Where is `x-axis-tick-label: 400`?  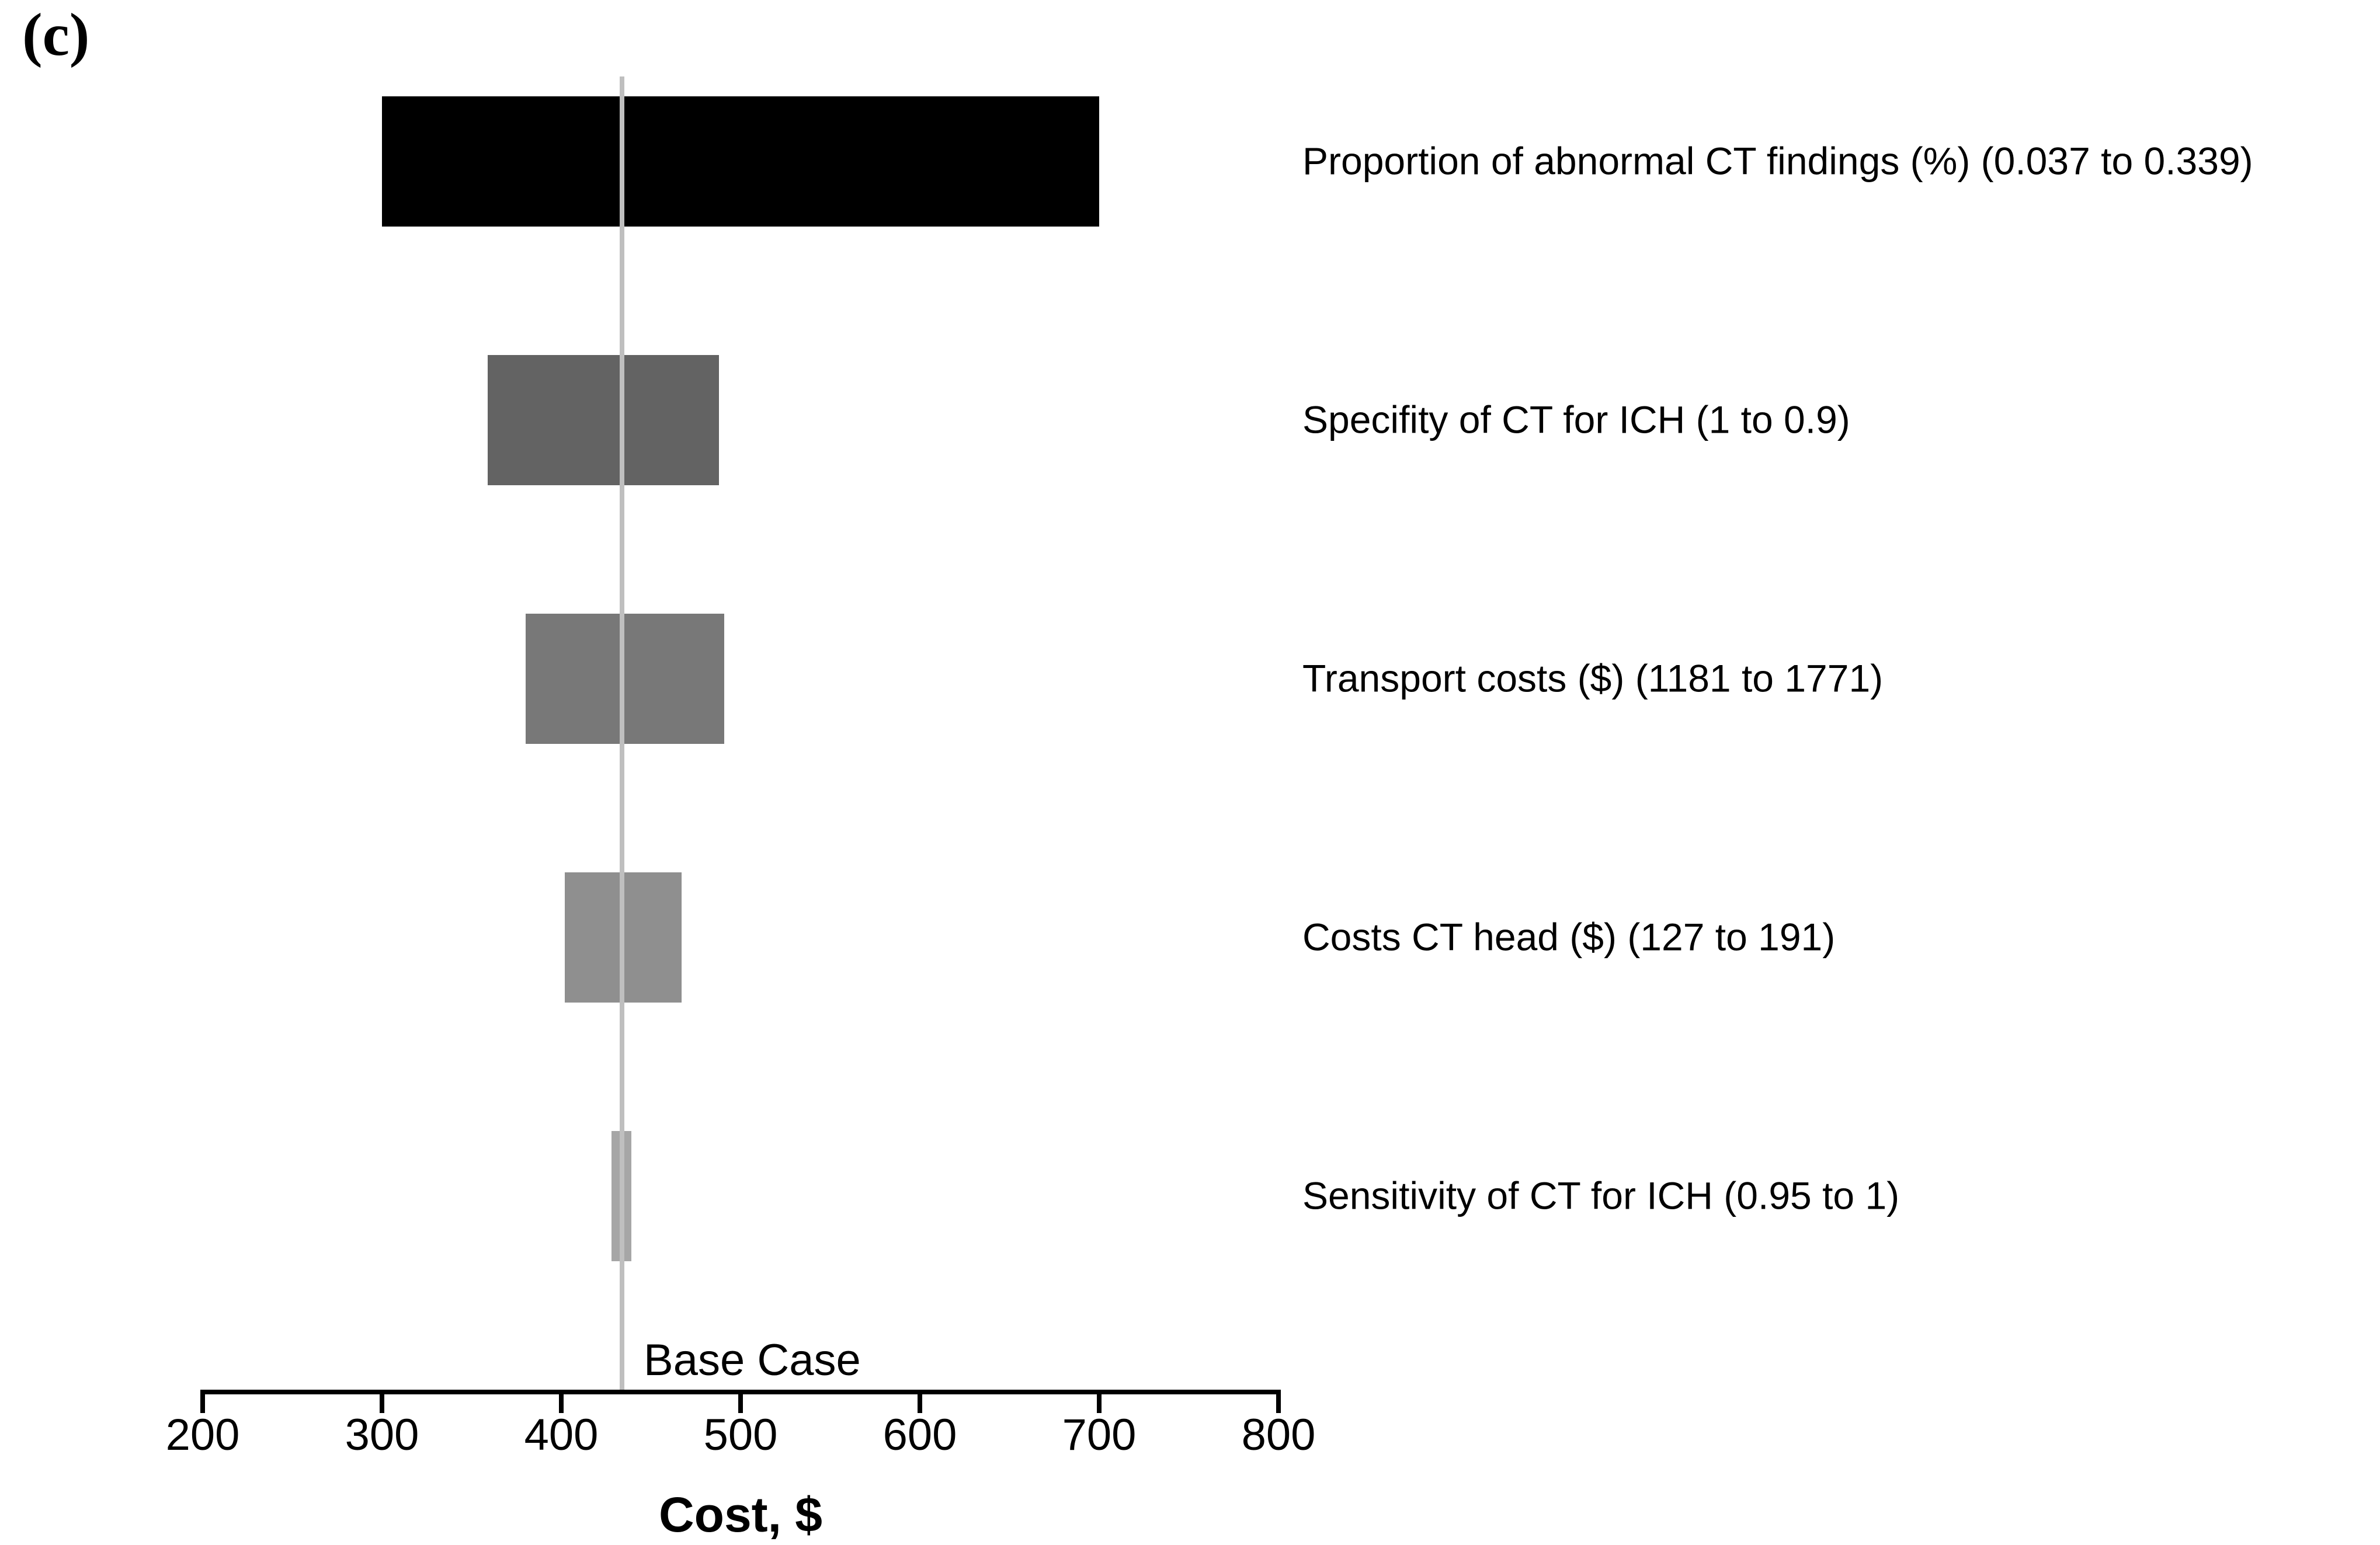
x-axis-tick-label: 400 is located at coordinates (561, 1435).